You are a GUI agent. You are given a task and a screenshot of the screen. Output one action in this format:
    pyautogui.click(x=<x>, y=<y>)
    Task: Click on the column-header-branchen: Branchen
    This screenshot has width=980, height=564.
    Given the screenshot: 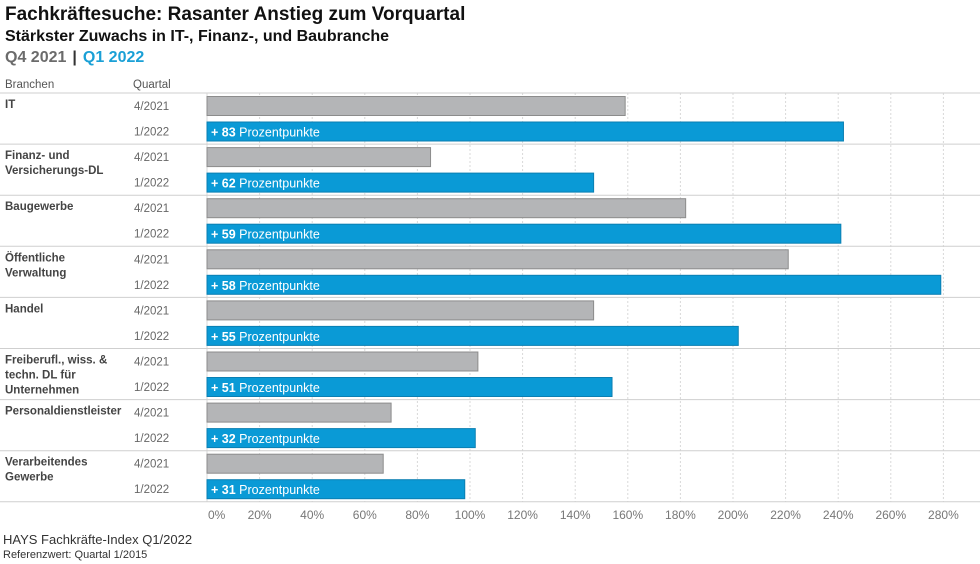 What is the action you would take?
    pyautogui.click(x=30, y=85)
    